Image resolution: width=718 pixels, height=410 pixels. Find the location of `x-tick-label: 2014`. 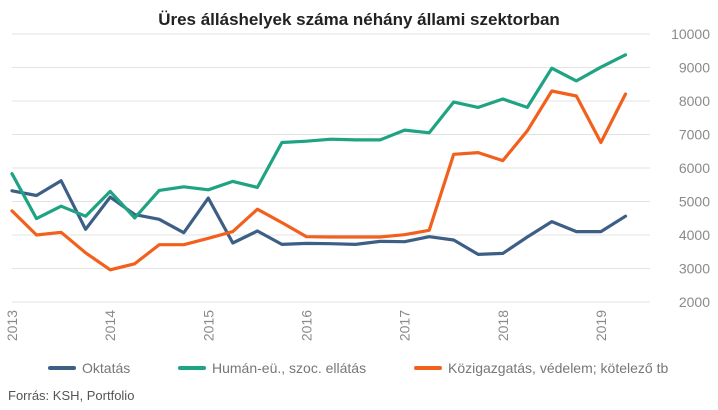

x-tick-label: 2014 is located at coordinates (110, 325).